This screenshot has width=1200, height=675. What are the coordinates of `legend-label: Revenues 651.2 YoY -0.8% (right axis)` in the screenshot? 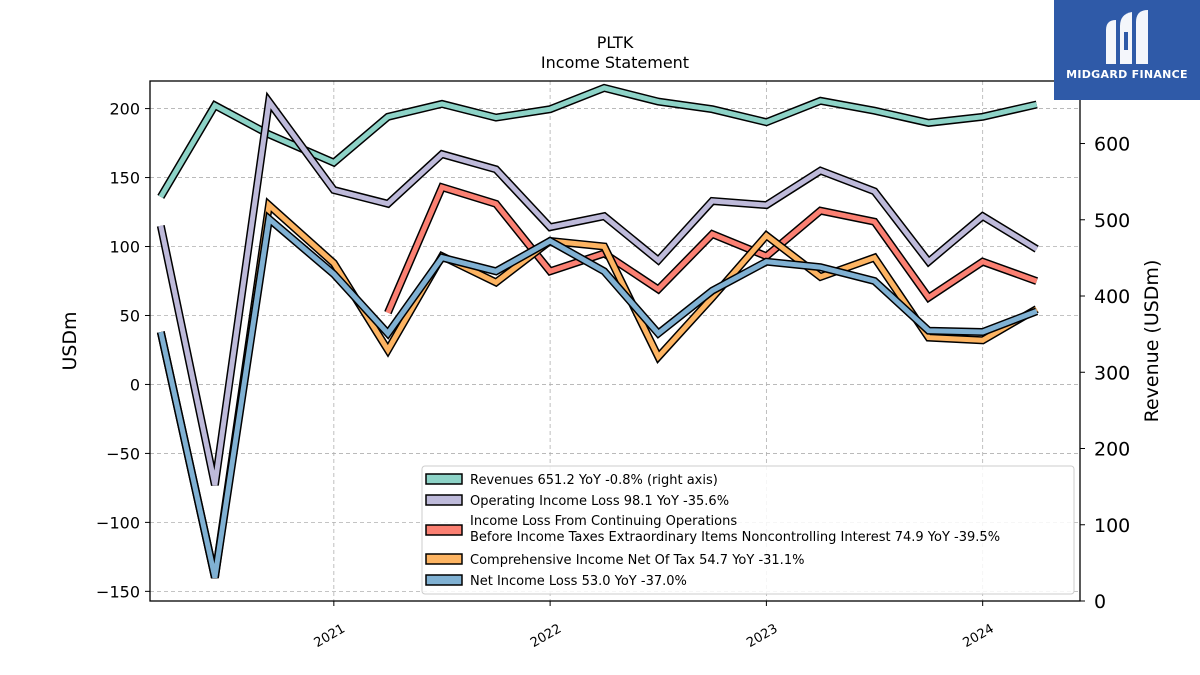 It's located at (594, 480).